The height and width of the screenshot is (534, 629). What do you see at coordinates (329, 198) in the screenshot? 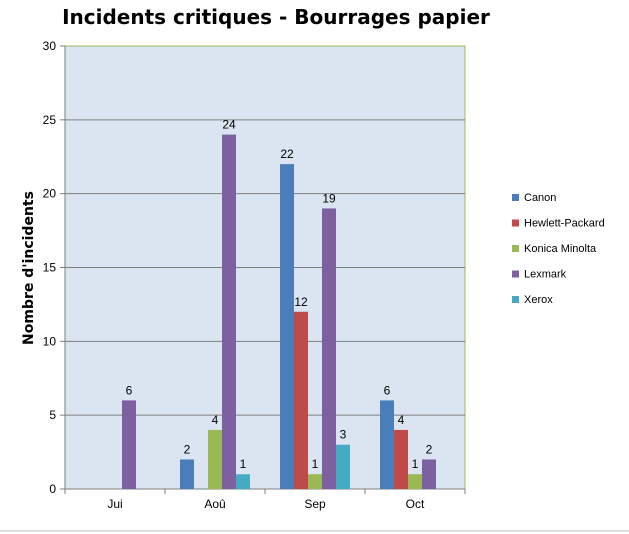
I see `data-label: 19` at bounding box center [329, 198].